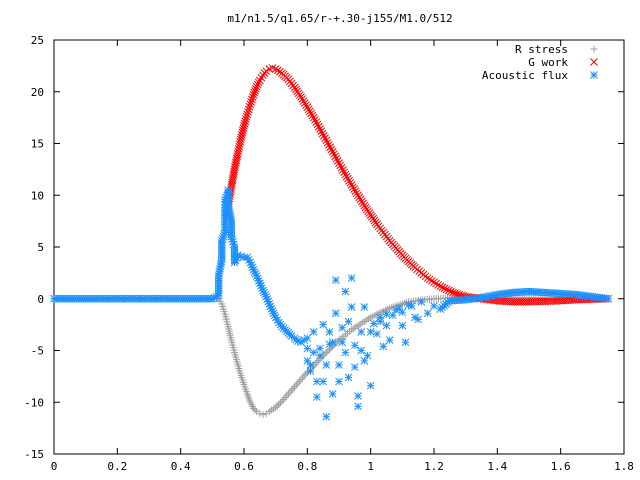 This screenshot has width=640, height=480. I want to click on x-tick-label: 0.2, so click(117, 466).